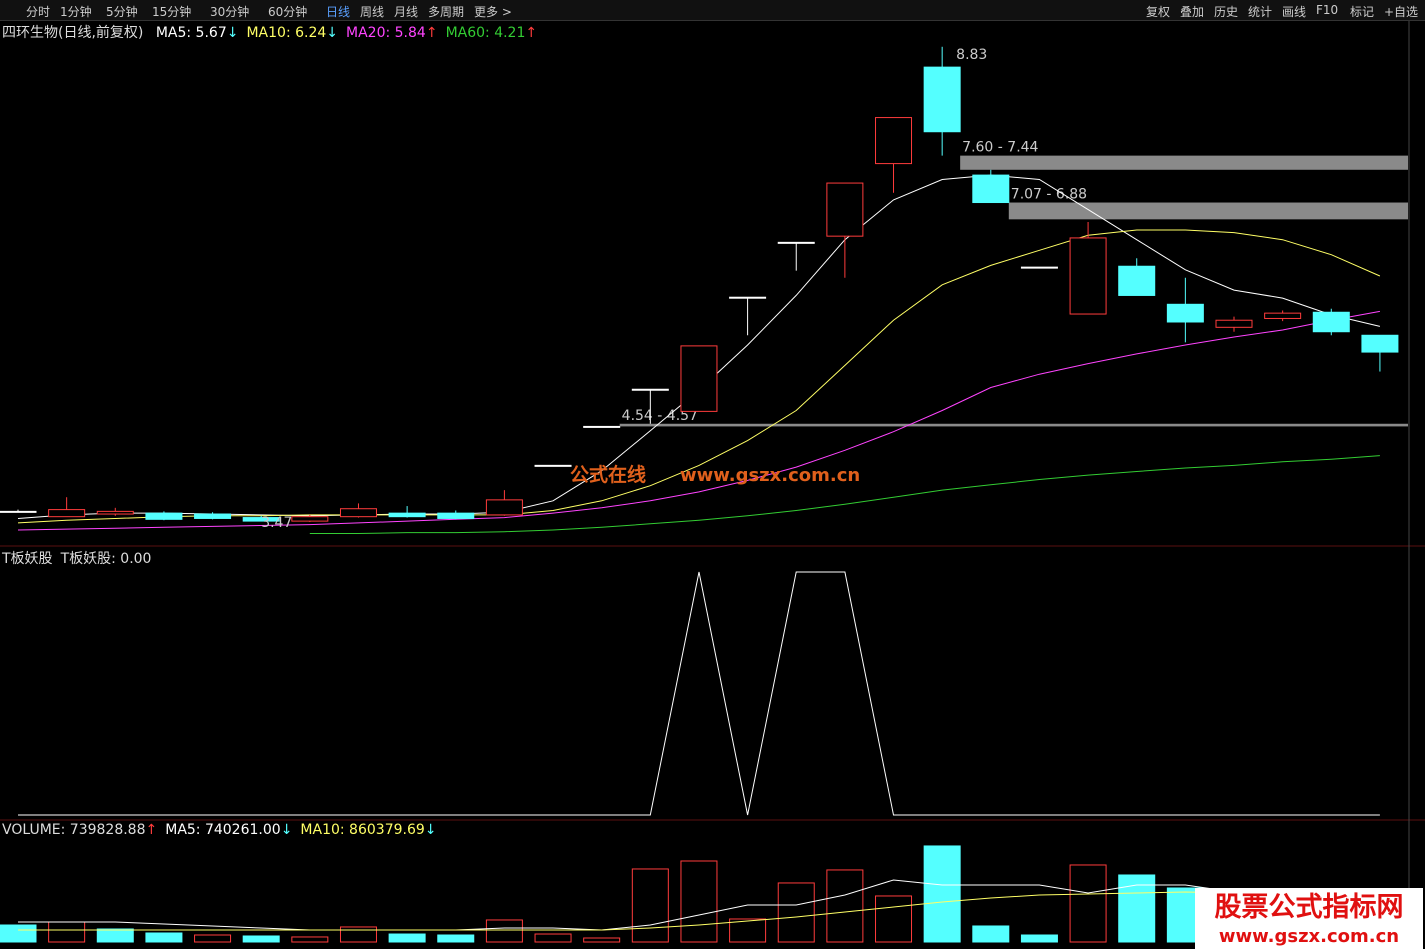 This screenshot has width=1425, height=949. I want to click on indicator-legend: T板妖股 T板妖股: 0.00, so click(80, 558).